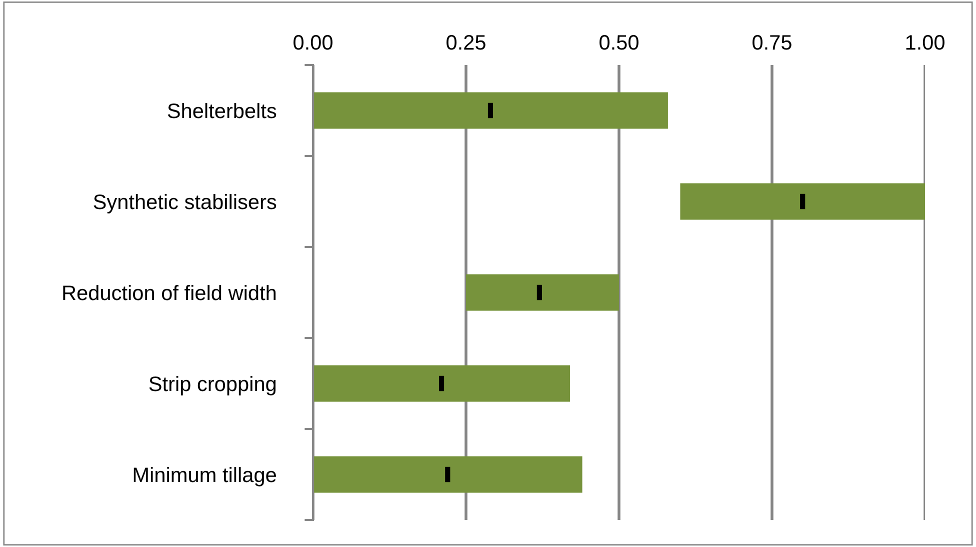 The height and width of the screenshot is (547, 976). Describe the element at coordinates (169, 292) in the screenshot. I see `y-tick-label: Reduction of field width` at that location.